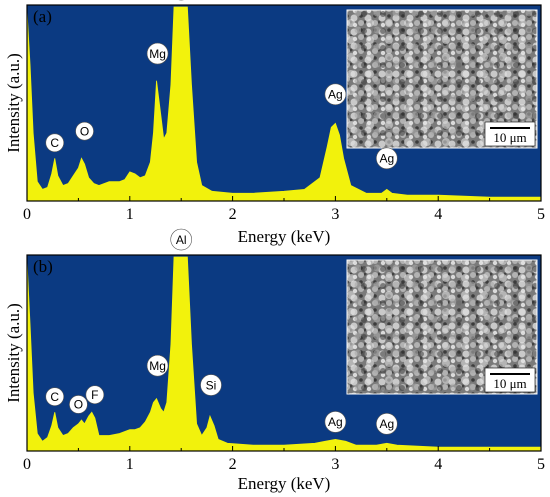  What do you see at coordinates (43, 266) in the screenshot?
I see `panel-label: (b)` at bounding box center [43, 266].